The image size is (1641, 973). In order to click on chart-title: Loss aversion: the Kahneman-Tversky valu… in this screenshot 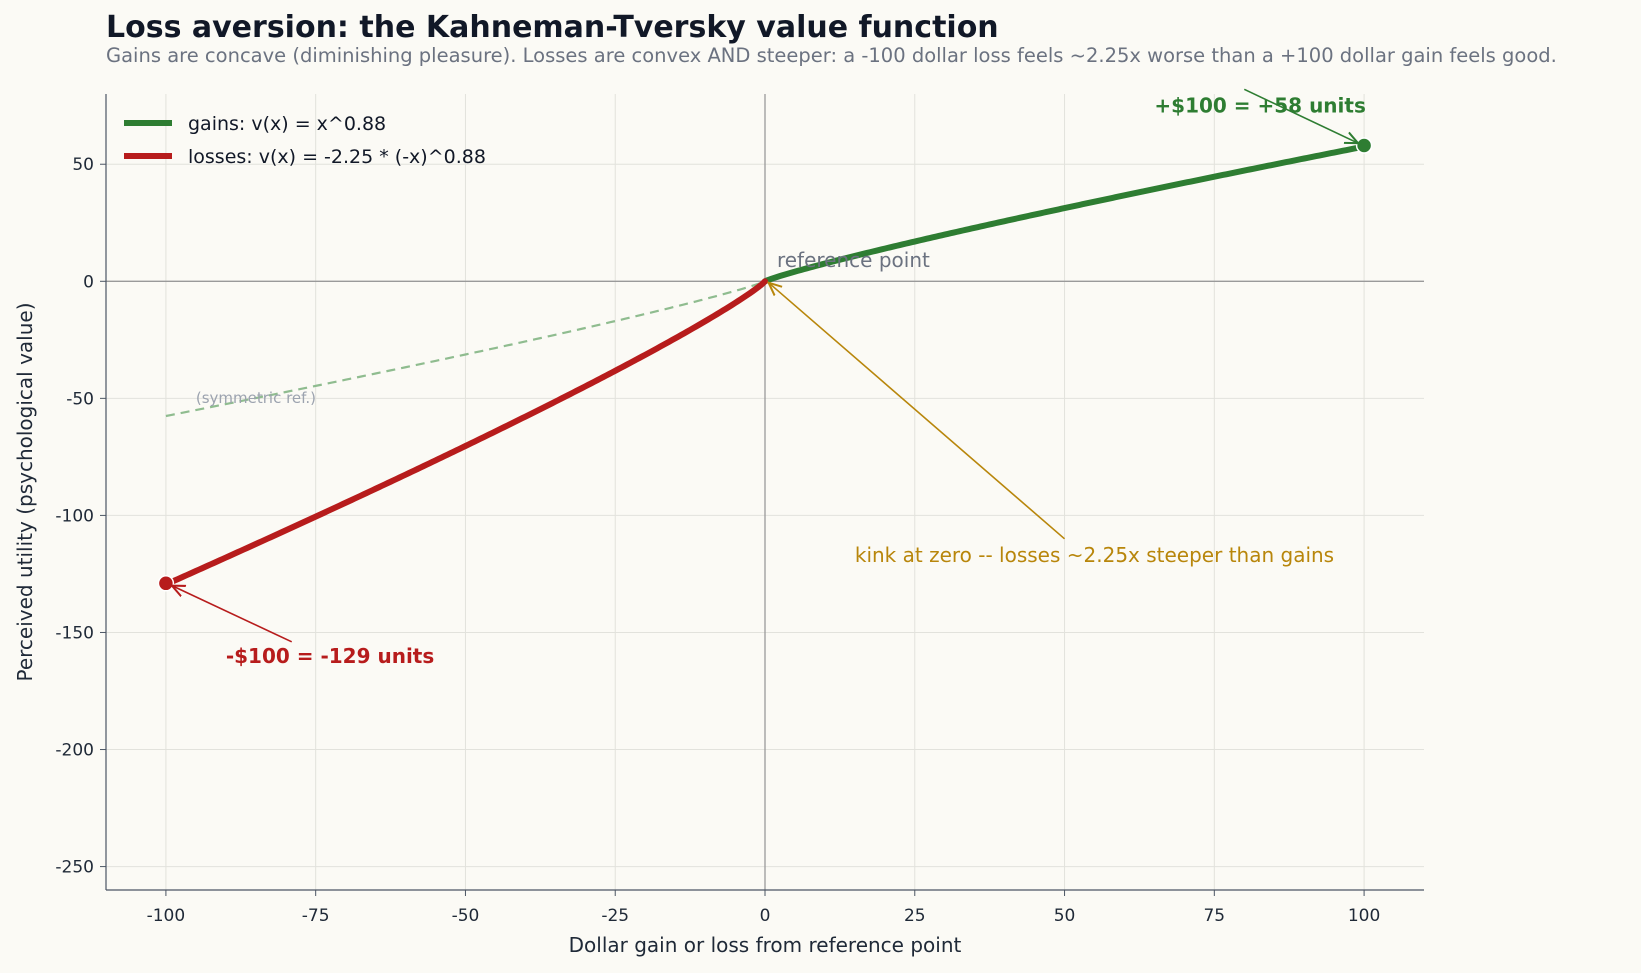, I will do `click(552, 27)`.